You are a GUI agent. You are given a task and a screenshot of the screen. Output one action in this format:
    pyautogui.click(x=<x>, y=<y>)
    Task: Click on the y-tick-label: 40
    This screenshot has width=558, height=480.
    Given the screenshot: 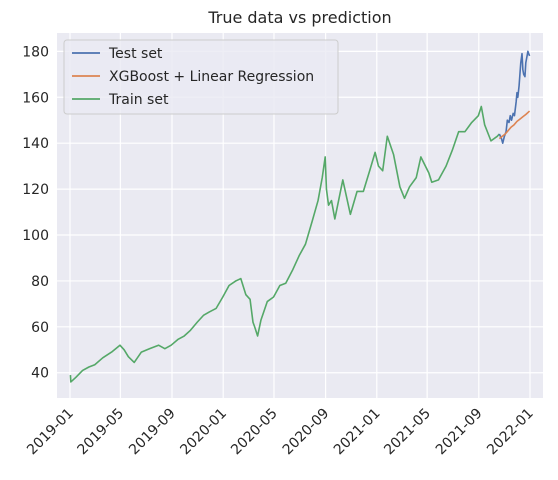 What is the action you would take?
    pyautogui.click(x=40, y=374)
    